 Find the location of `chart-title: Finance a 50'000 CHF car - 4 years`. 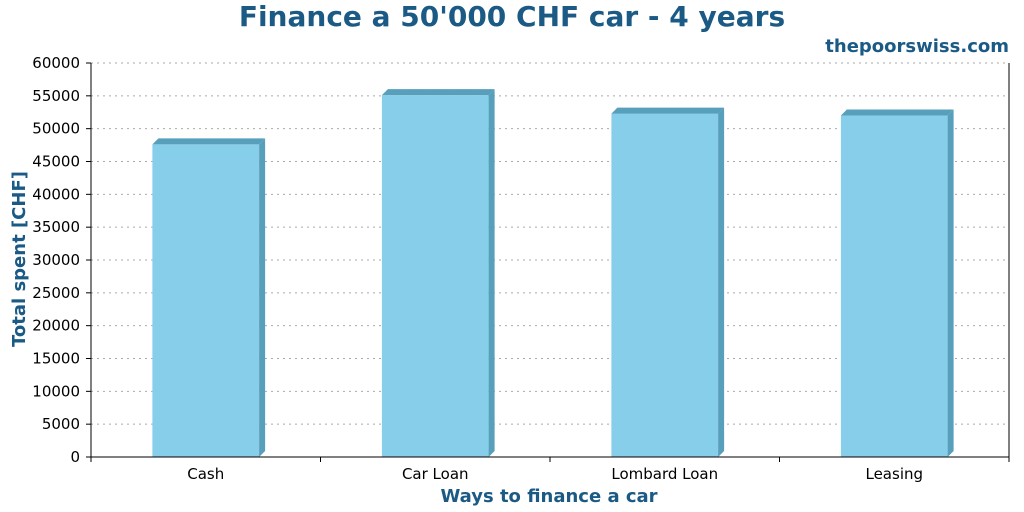

chart-title: Finance a 50'000 CHF car - 4 years is located at coordinates (512, 16).